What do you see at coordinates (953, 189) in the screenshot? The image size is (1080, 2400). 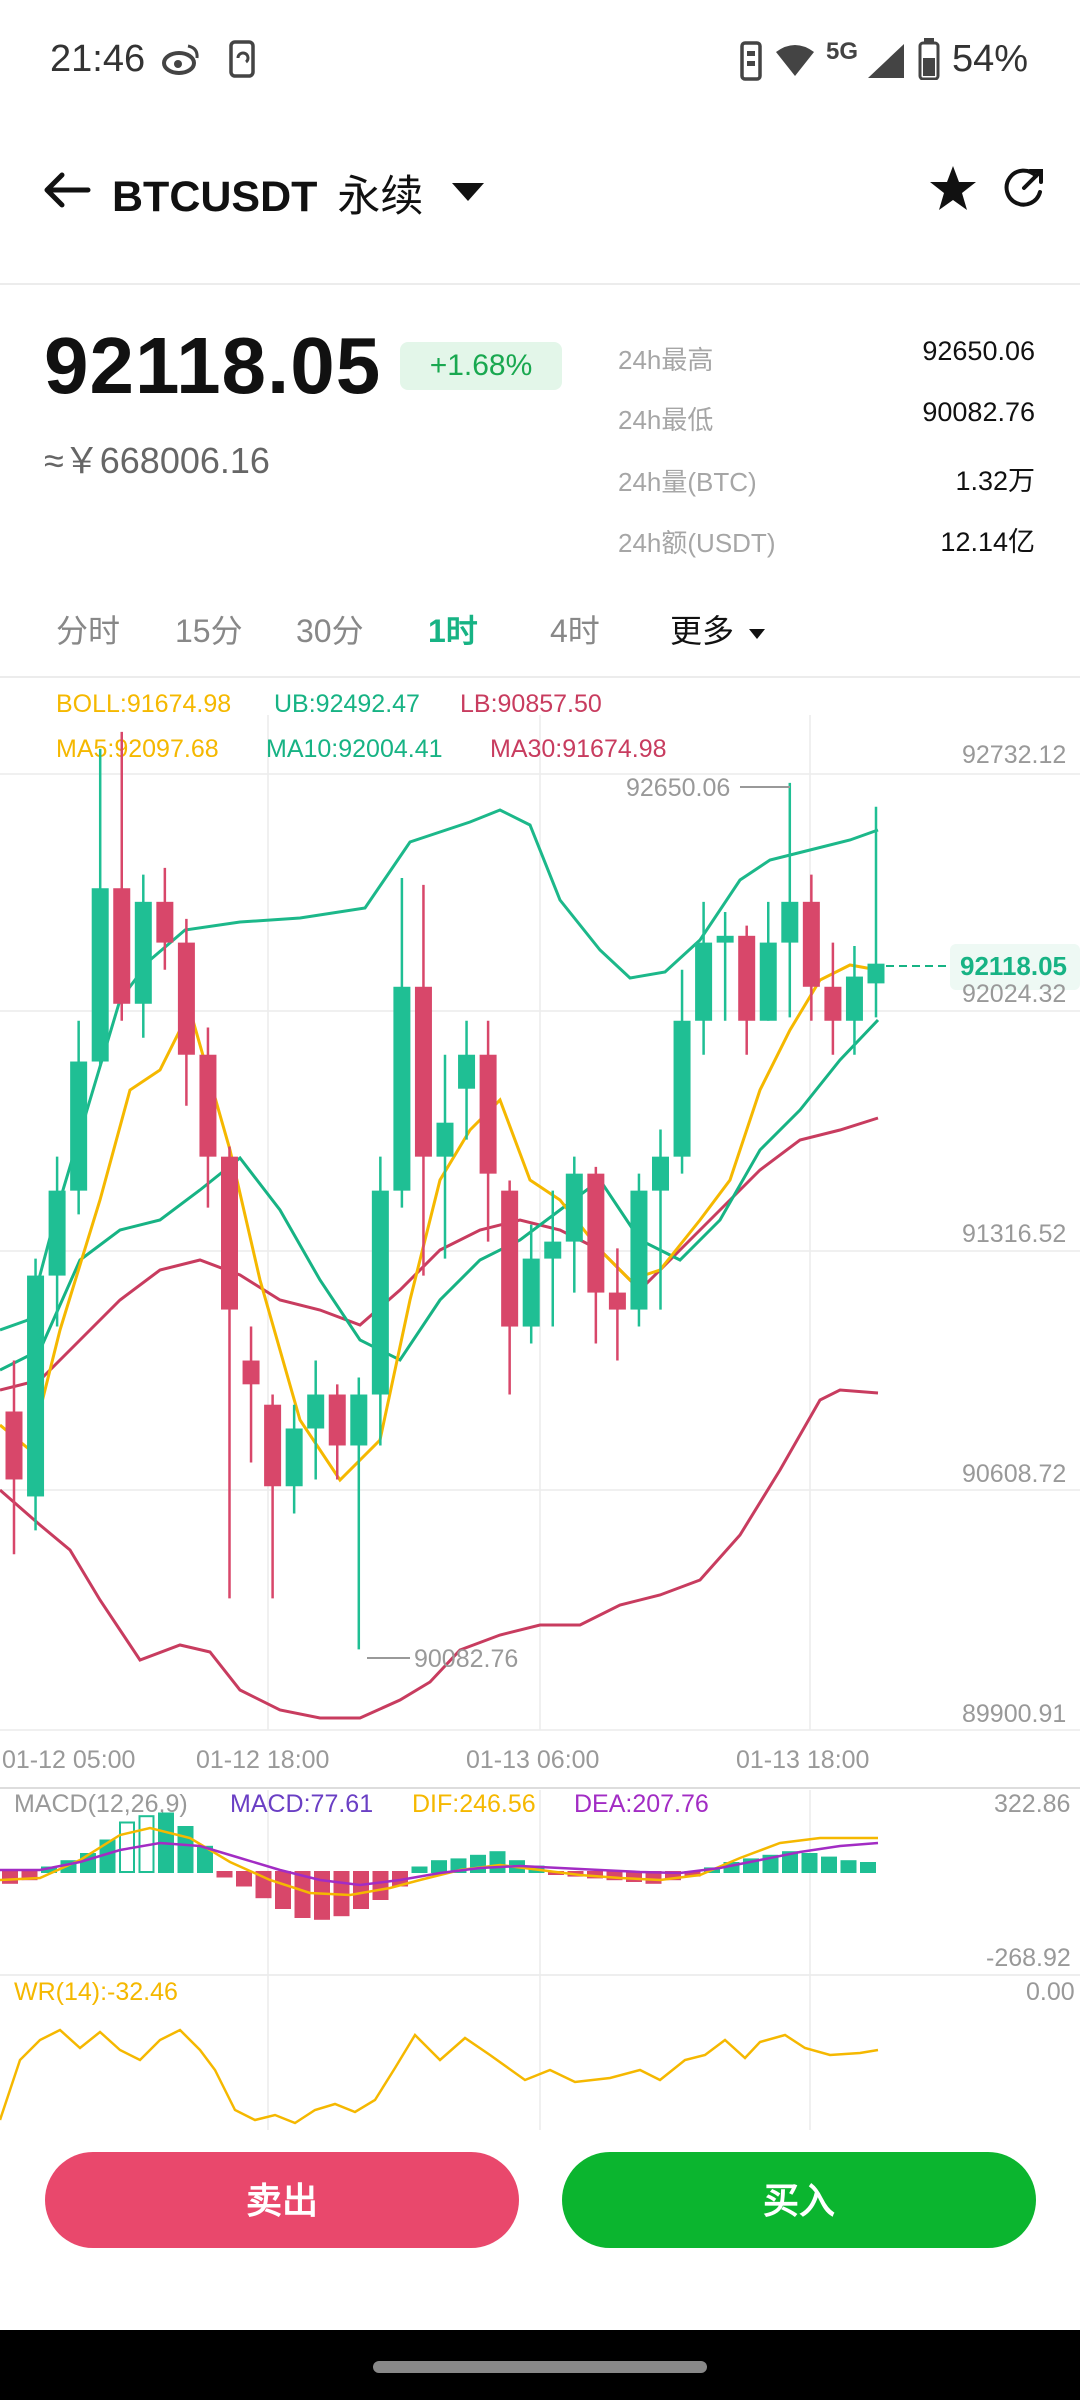 I see `star-icon` at bounding box center [953, 189].